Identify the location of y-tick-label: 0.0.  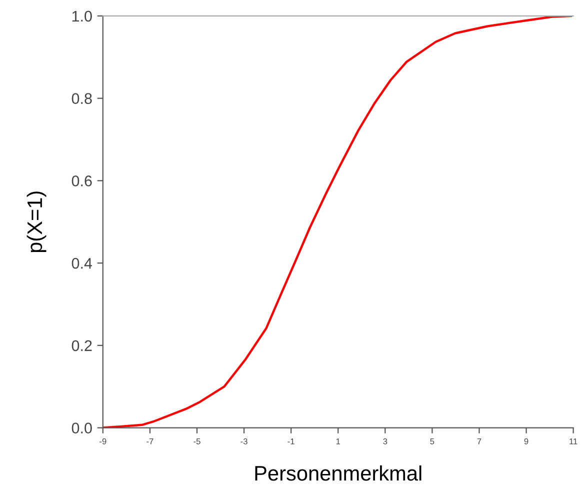
(82, 428).